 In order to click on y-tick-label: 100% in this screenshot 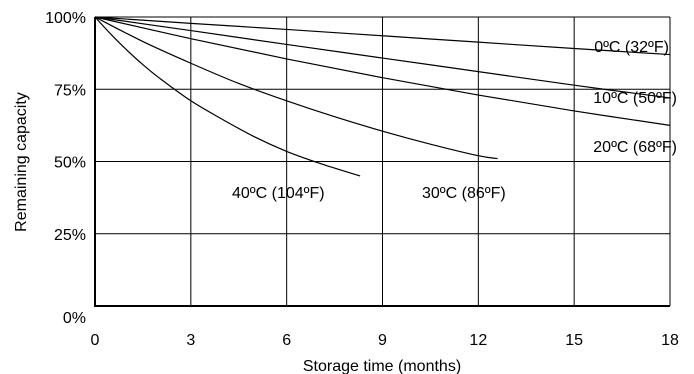, I will do `click(65, 18)`.